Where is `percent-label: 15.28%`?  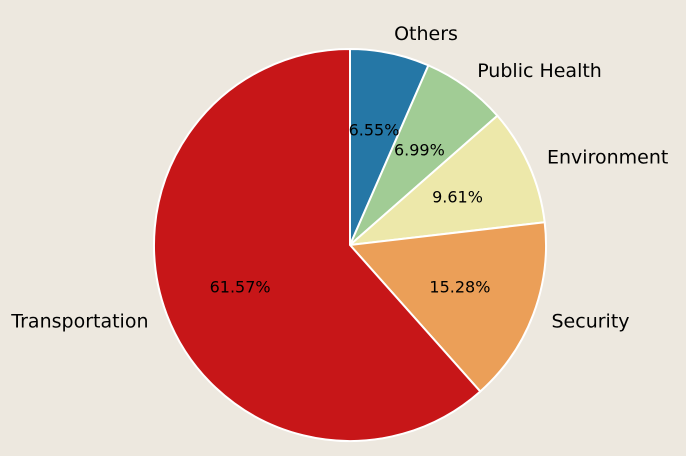 percent-label: 15.28% is located at coordinates (459, 286).